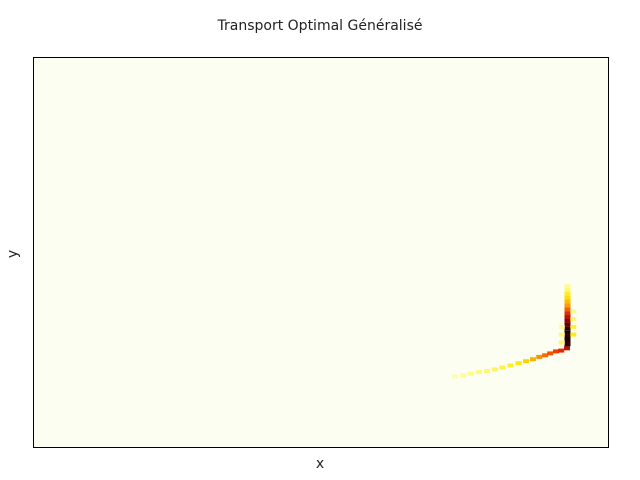 The image size is (640, 480). Describe the element at coordinates (320, 26) in the screenshot. I see `chart-title: Transport Optimal Généralisé` at that location.